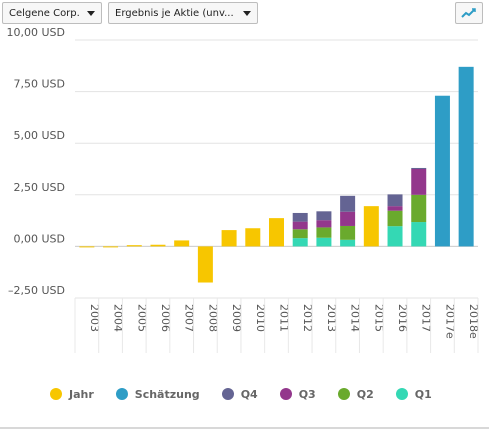  Describe the element at coordinates (236, 318) in the screenshot. I see `x-tick-label: 2009` at that location.